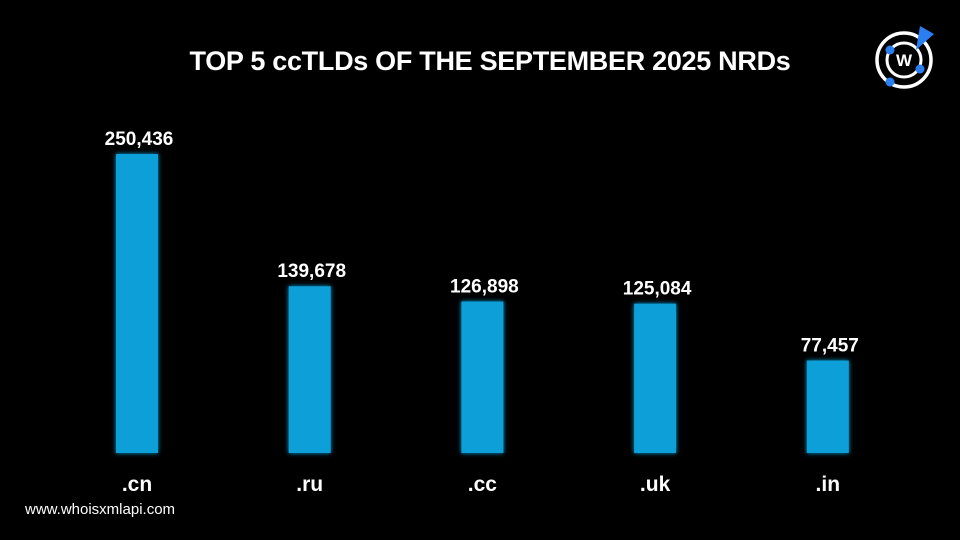 The height and width of the screenshot is (540, 960). What do you see at coordinates (483, 484) in the screenshot?
I see `category-label: .cc` at bounding box center [483, 484].